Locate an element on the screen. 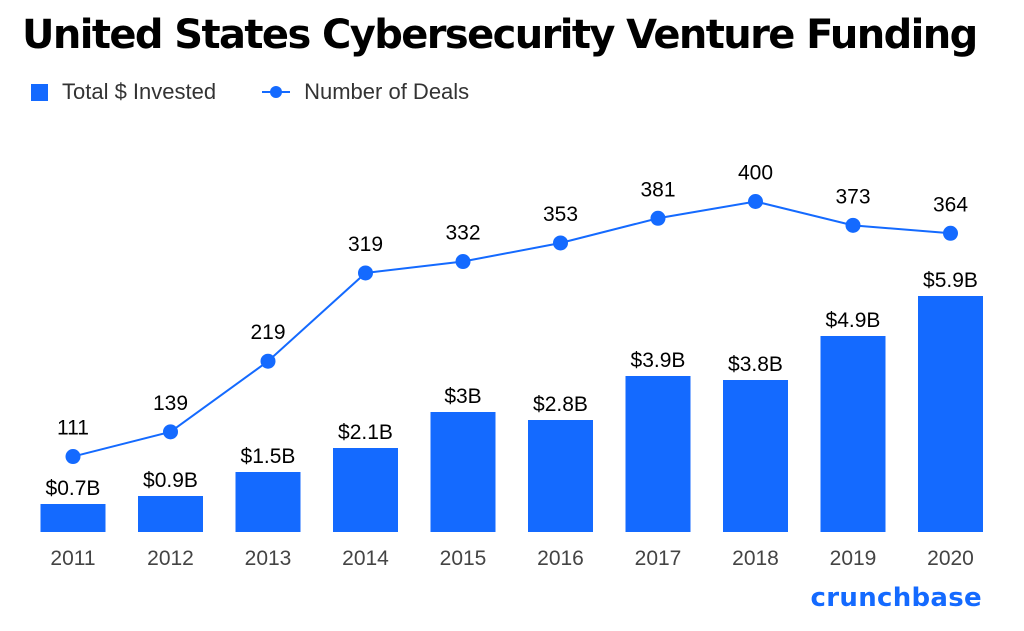 Image resolution: width=1024 pixels, height=631 pixels. bar-2016 is located at coordinates (560, 476).